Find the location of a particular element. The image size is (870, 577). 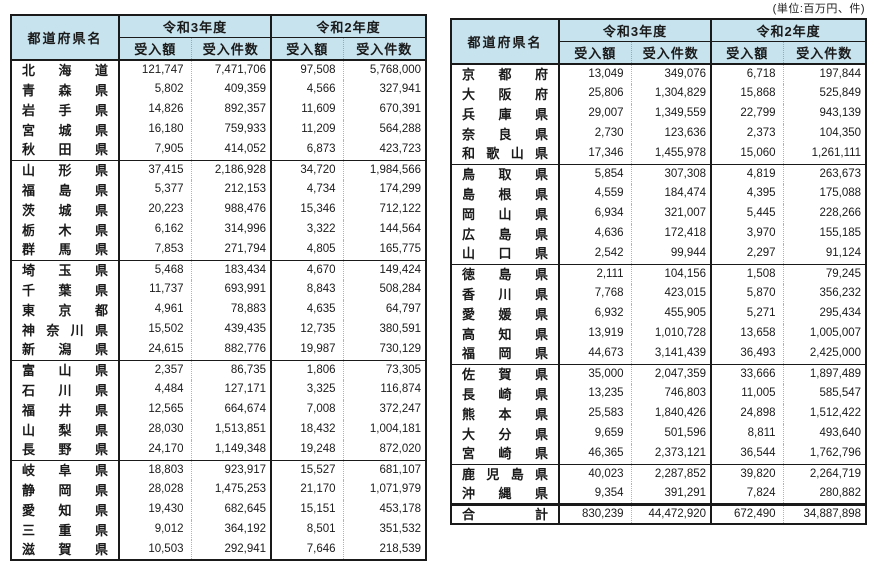

r3-amount-value: 13,919 is located at coordinates (595, 334).